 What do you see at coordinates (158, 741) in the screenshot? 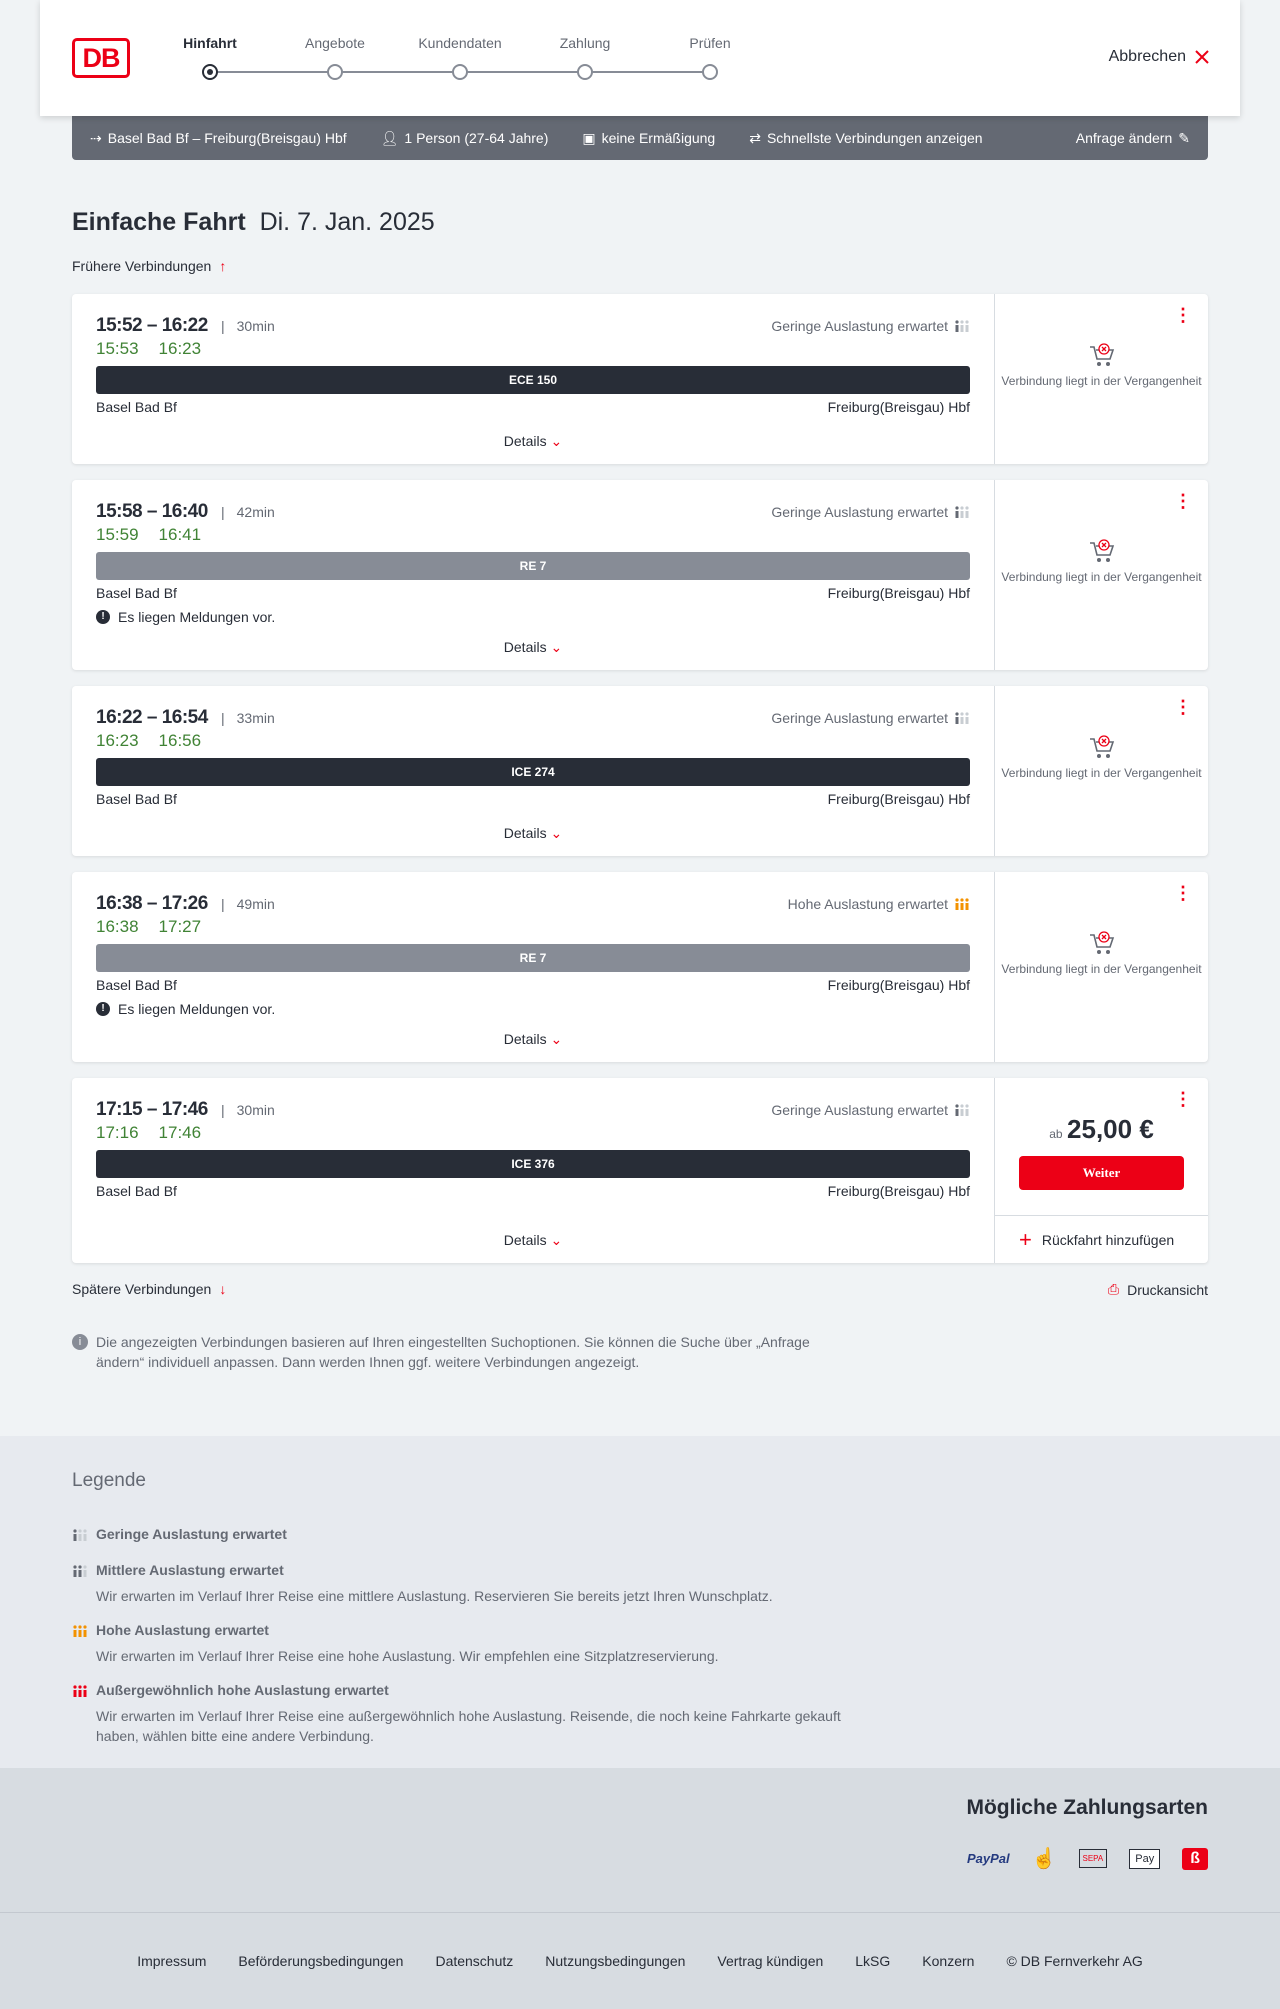
I see `realtime-times: 16:23 16:56` at bounding box center [158, 741].